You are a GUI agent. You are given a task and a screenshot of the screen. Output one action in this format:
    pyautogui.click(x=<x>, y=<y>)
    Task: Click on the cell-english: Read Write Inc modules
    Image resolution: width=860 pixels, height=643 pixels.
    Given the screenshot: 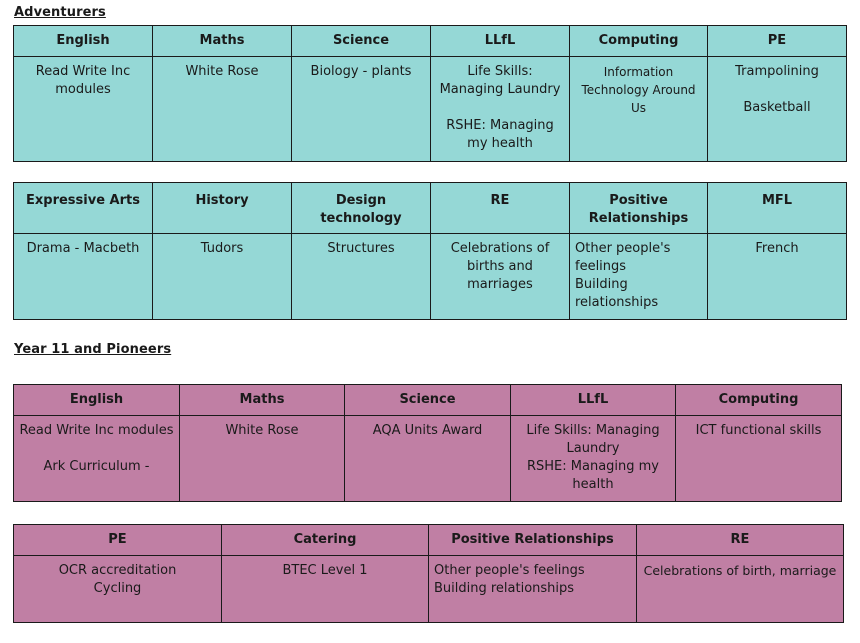 What is the action you would take?
    pyautogui.click(x=83, y=109)
    